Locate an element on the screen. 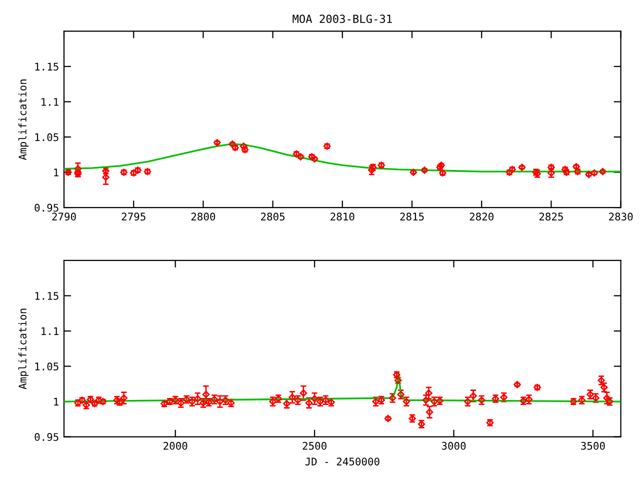 The width and height of the screenshot is (640, 480). x-tick-label: 3500 is located at coordinates (593, 446).